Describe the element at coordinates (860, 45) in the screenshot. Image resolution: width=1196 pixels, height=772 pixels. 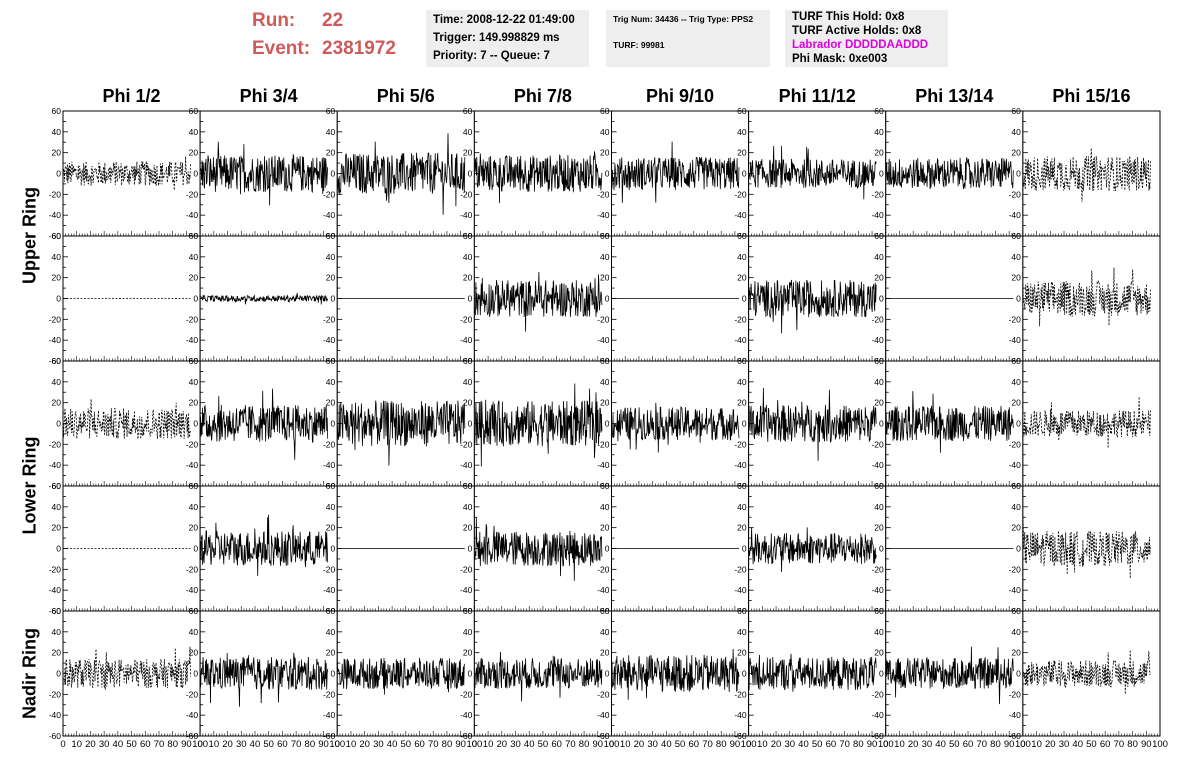
I see `labrador-text: Labrador DDDDDAADDD` at that location.